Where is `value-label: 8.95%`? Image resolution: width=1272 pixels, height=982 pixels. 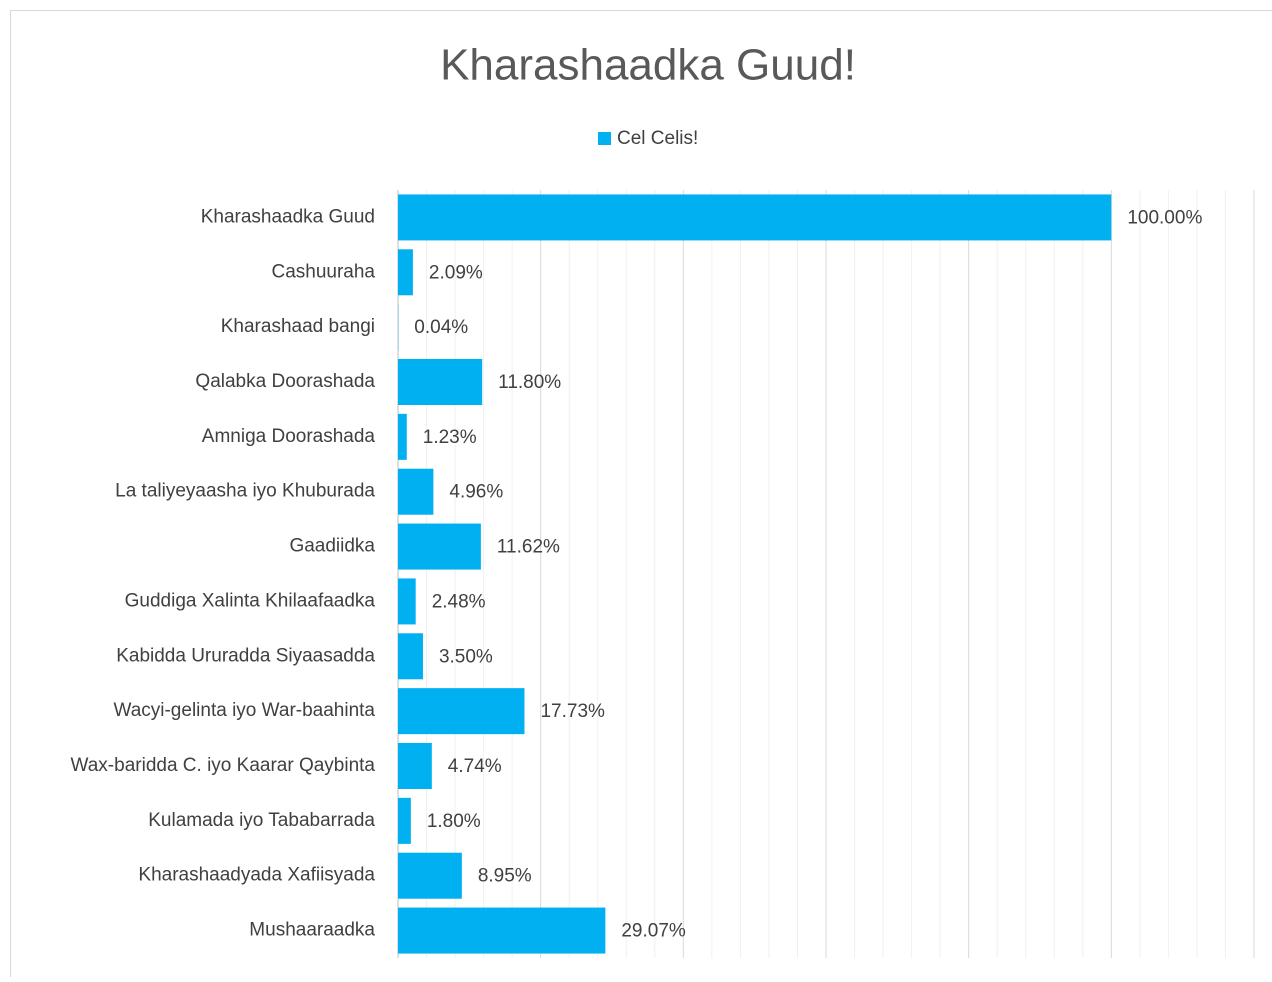
value-label: 8.95% is located at coordinates (505, 876).